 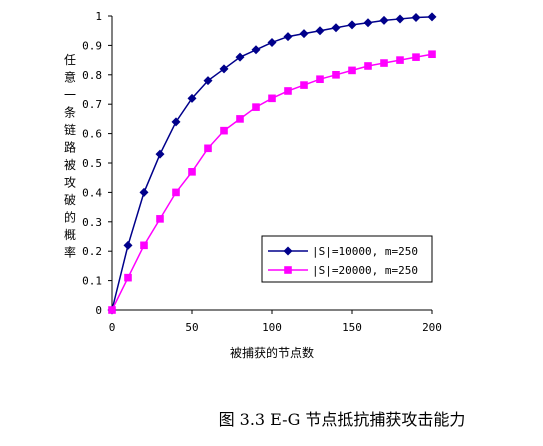 I want to click on x-tick-label: 0, so click(x=112, y=327).